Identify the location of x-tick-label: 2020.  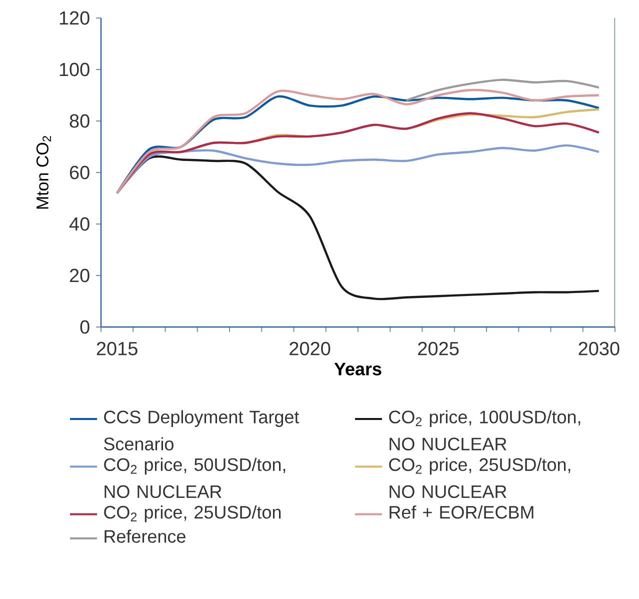
(310, 349).